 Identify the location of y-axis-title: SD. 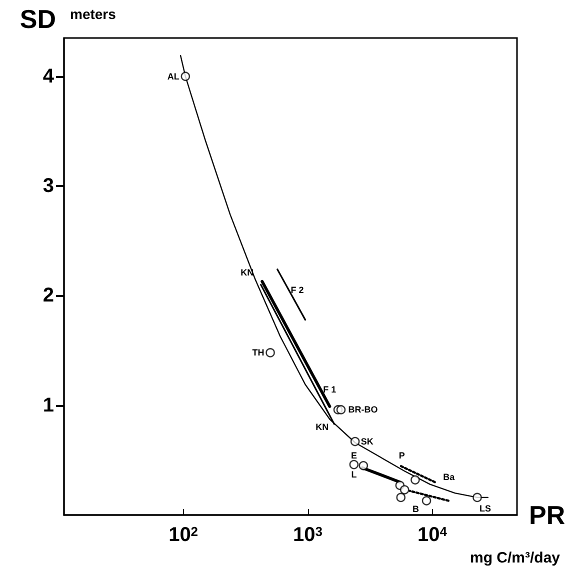
(38, 19).